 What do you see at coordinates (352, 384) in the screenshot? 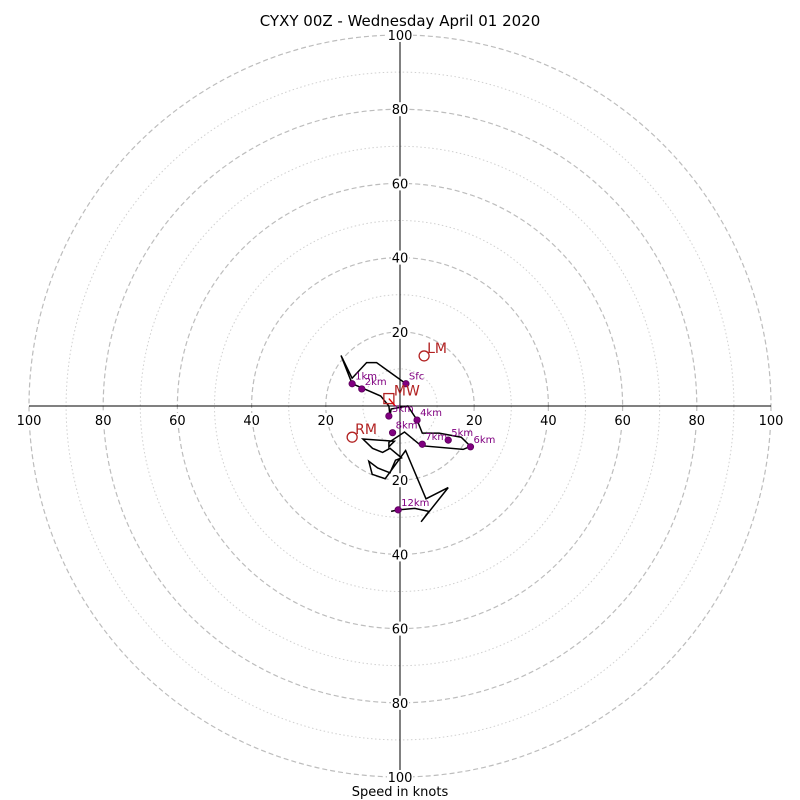
I see `height-point-1km` at bounding box center [352, 384].